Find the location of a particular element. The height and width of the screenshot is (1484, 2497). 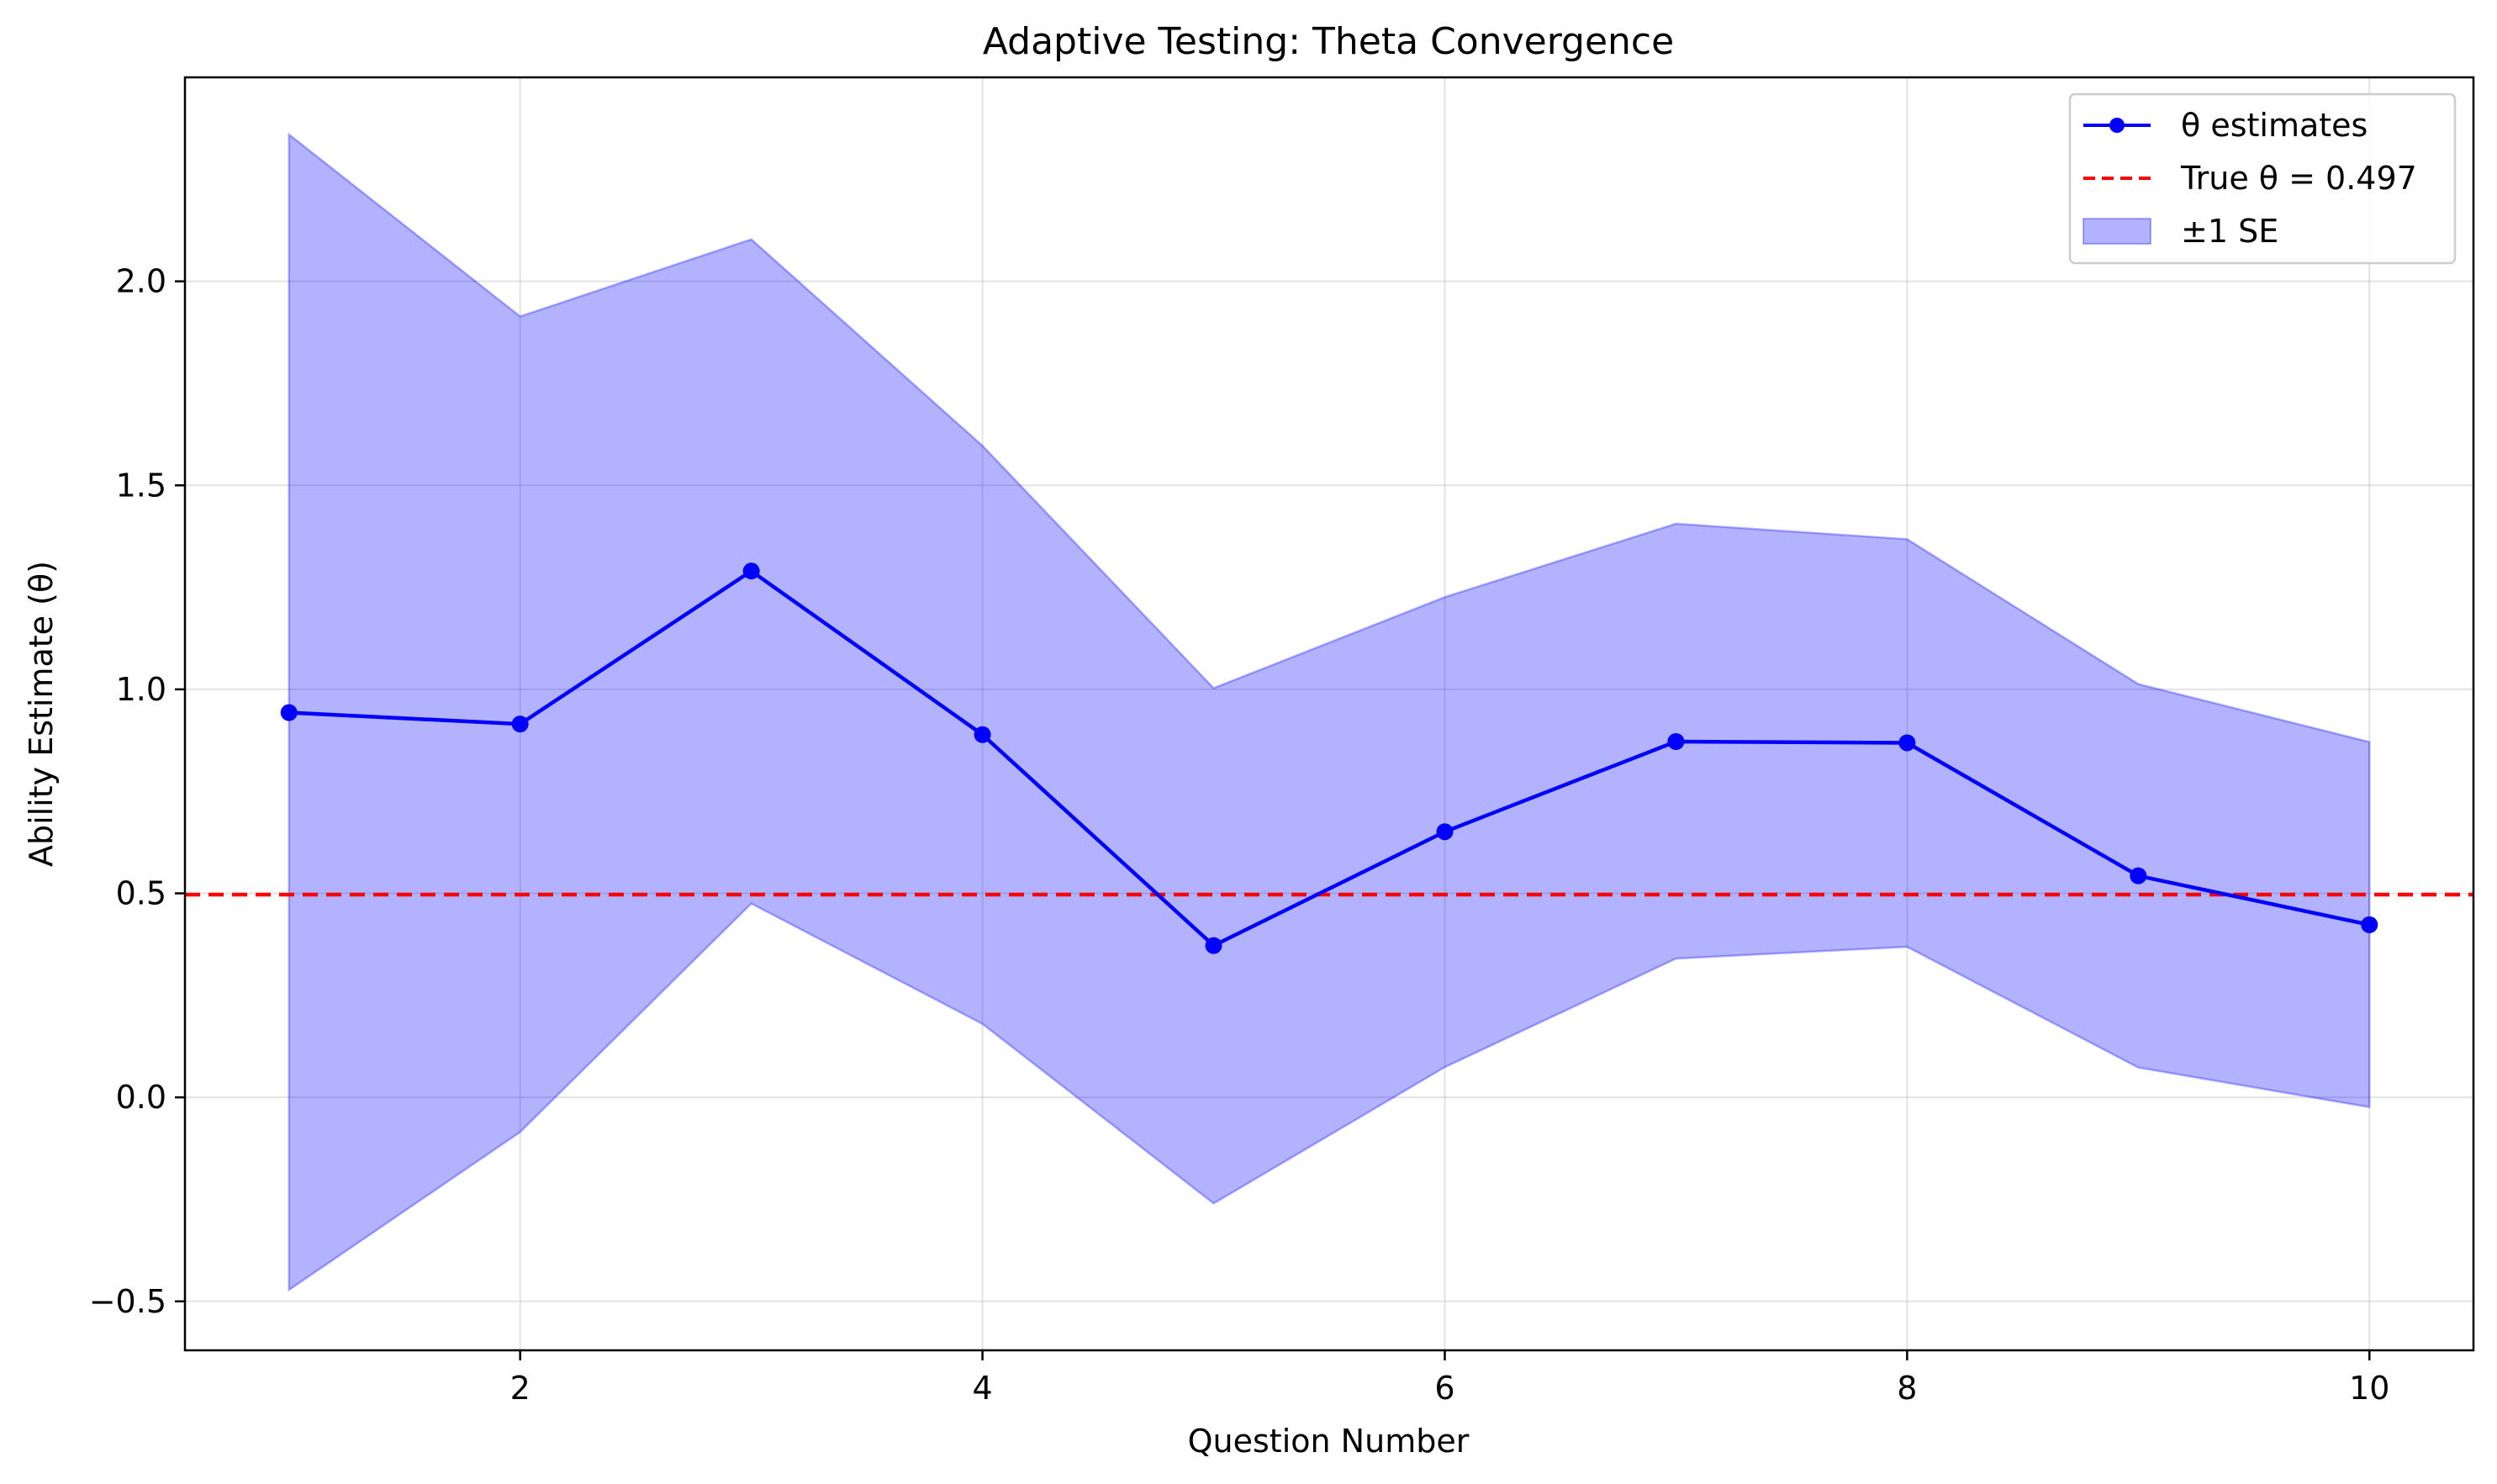

y-tick-label: 2.0 is located at coordinates (141, 281).